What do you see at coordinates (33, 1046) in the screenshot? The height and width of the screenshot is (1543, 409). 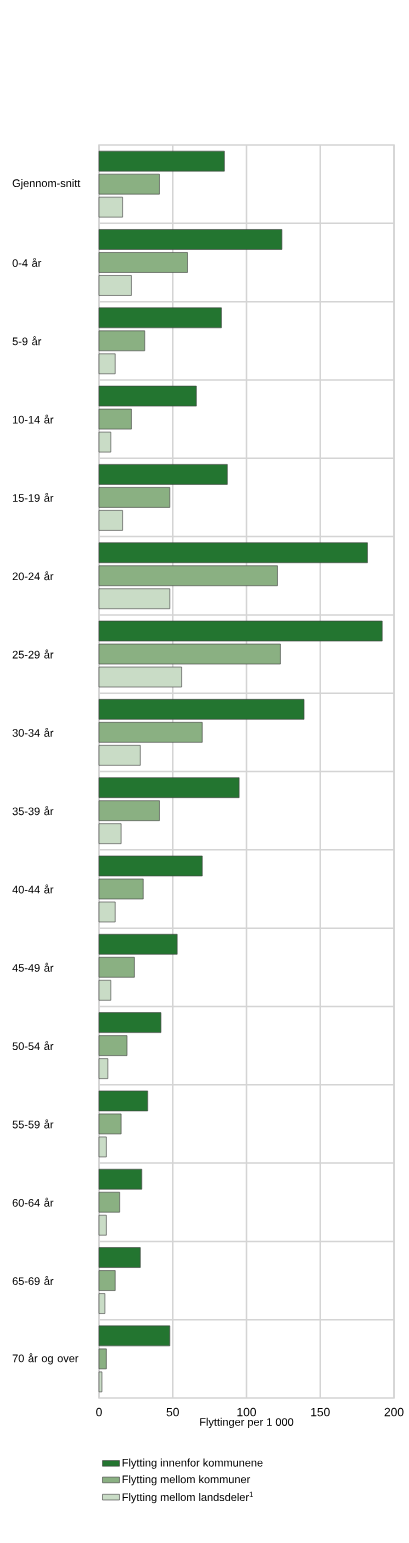 I see `y-tick-label: 50-54 år` at bounding box center [33, 1046].